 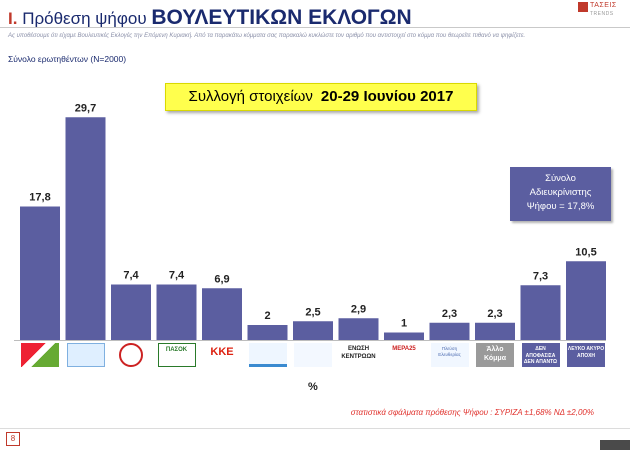 I want to click on bar-value-label-9: 2,3, so click(x=449, y=314).